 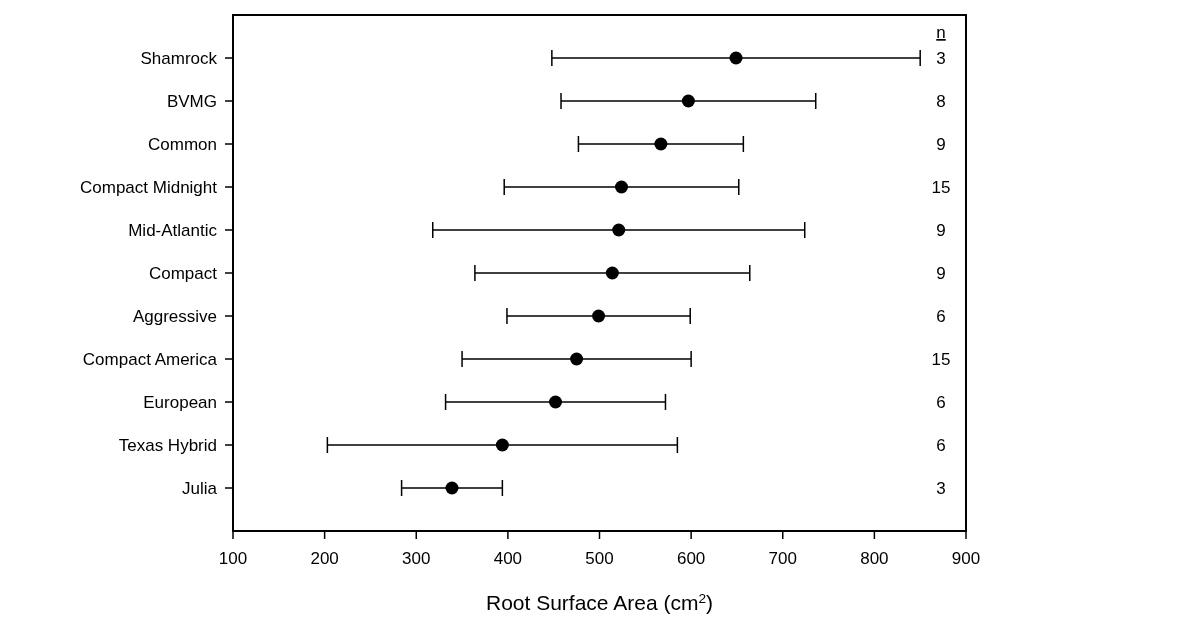 I want to click on annotation: n, so click(x=941, y=32).